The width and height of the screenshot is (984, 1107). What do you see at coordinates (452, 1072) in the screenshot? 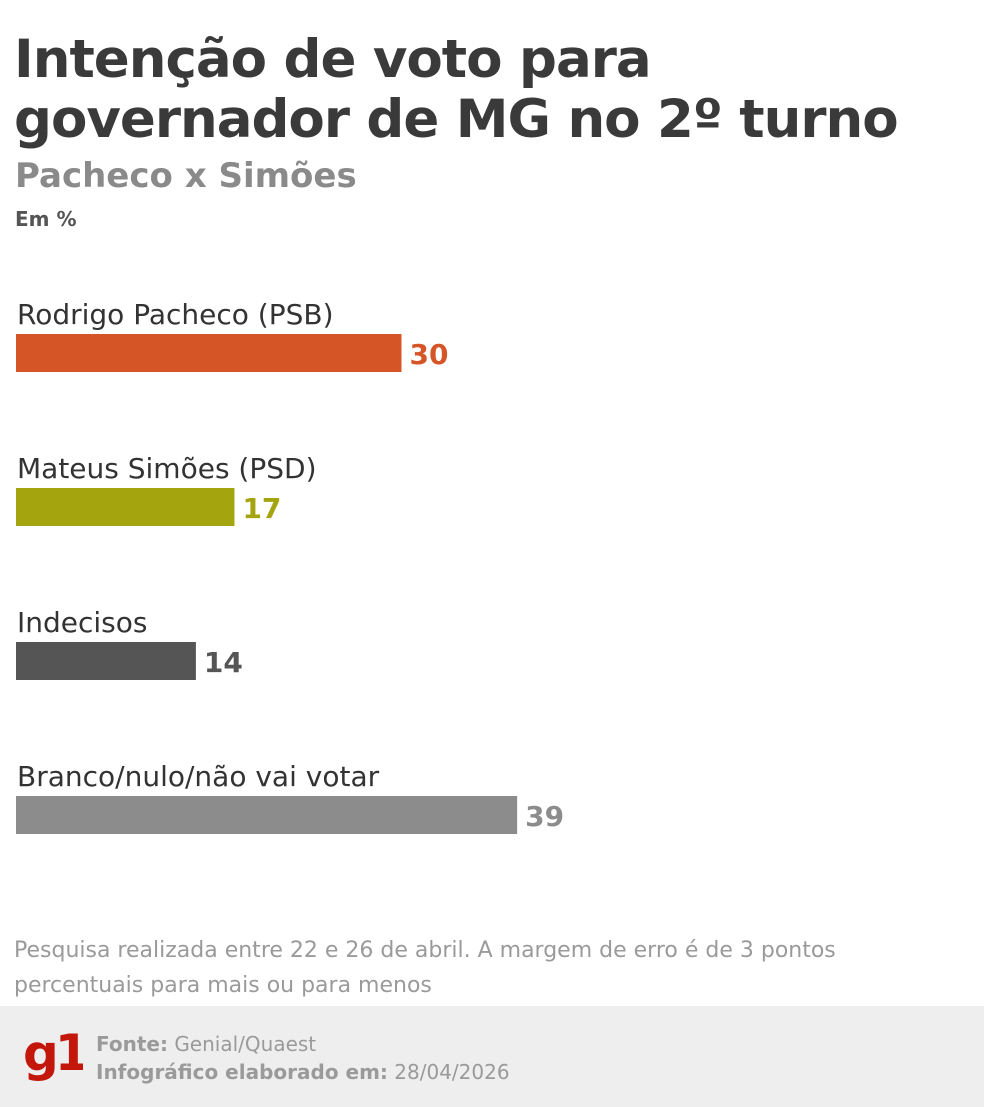
I see `date-value: 28/04/2026` at bounding box center [452, 1072].